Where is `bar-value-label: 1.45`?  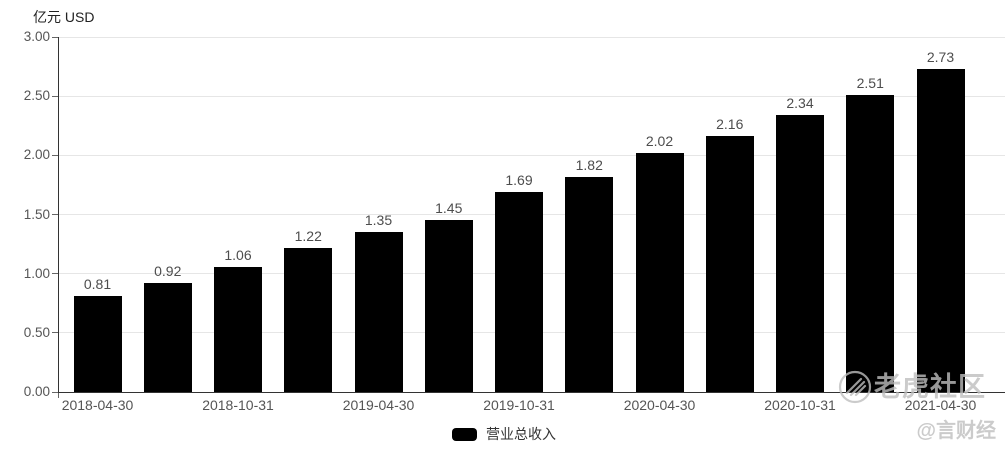
bar-value-label: 1.45 is located at coordinates (449, 208).